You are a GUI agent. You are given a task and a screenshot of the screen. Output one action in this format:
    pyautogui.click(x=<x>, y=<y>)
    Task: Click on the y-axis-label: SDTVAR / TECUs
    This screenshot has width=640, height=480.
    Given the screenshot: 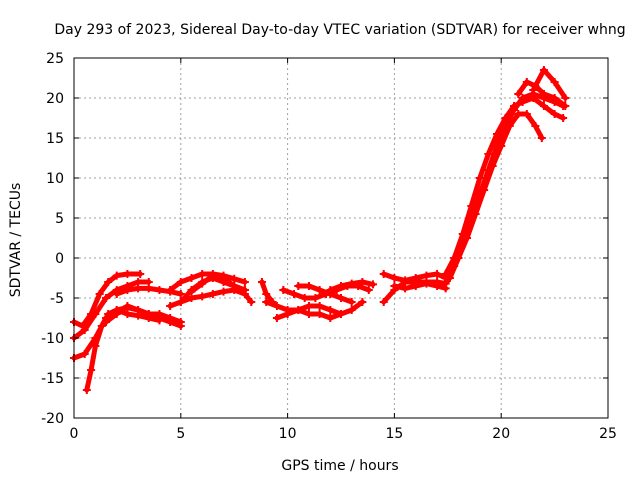 What is the action you would take?
    pyautogui.click(x=16, y=240)
    